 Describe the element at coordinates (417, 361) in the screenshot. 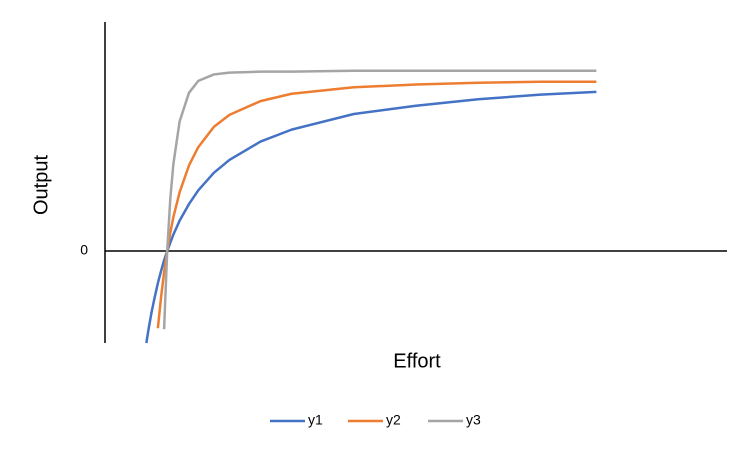

I see `x-axis-label: Effort` at that location.